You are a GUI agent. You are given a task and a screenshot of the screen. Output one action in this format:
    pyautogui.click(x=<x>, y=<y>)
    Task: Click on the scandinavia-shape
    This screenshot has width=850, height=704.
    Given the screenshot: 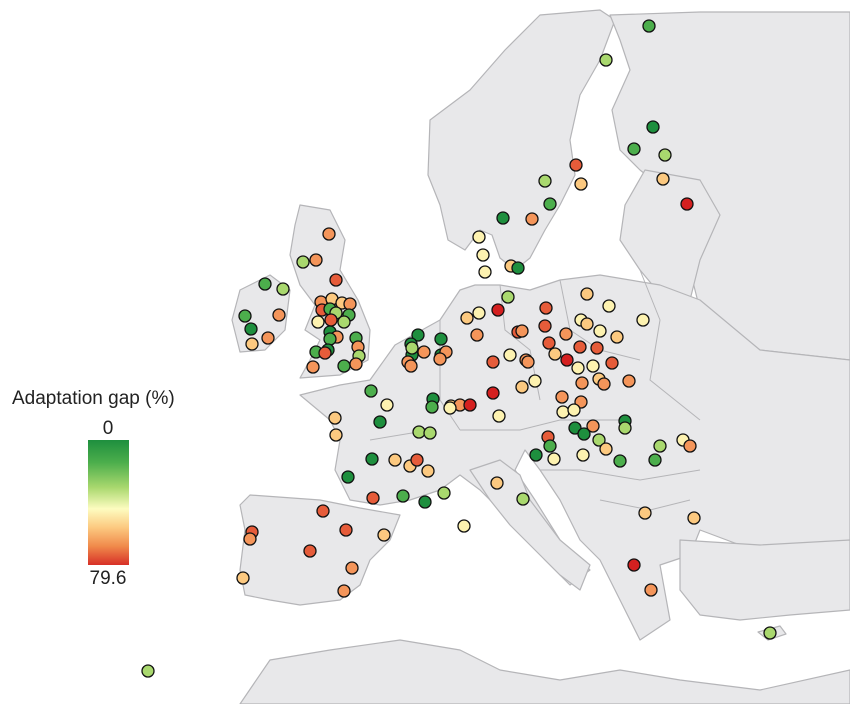 What is the action you would take?
    pyautogui.click(x=521, y=140)
    